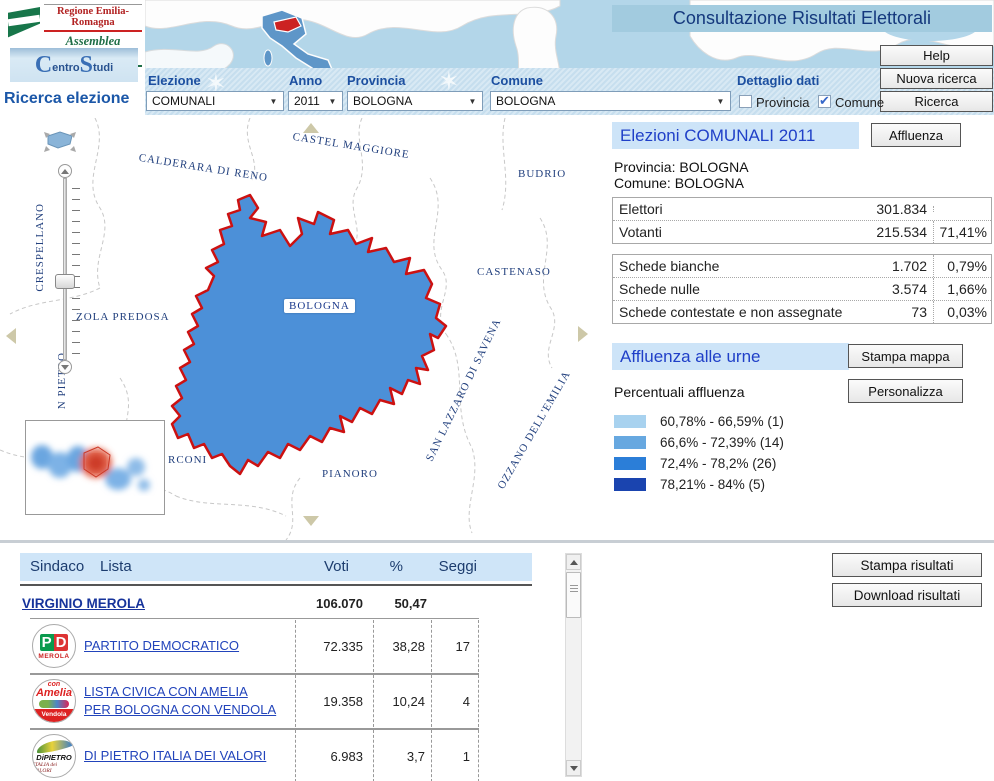  Describe the element at coordinates (309, 334) in the screenshot. I see `bologna-region-shape` at that location.